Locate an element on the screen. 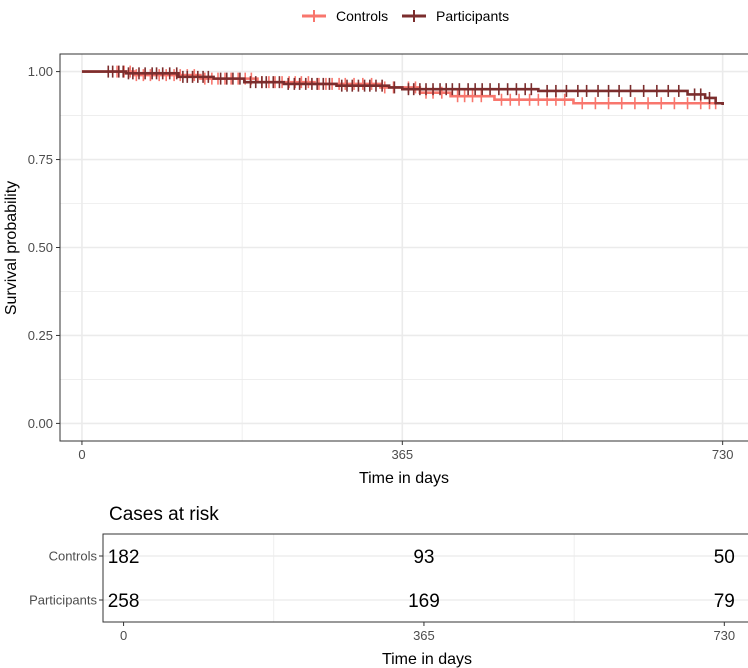 The image size is (748, 668). y-axis-ticks: 0.00 0.25 0.50 0.75 1.00 is located at coordinates (44, 247).